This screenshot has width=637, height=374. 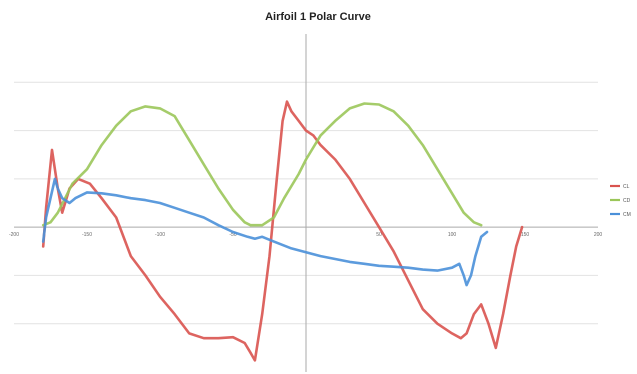 What do you see at coordinates (598, 235) in the screenshot?
I see `x-tick-label: 200` at bounding box center [598, 235].